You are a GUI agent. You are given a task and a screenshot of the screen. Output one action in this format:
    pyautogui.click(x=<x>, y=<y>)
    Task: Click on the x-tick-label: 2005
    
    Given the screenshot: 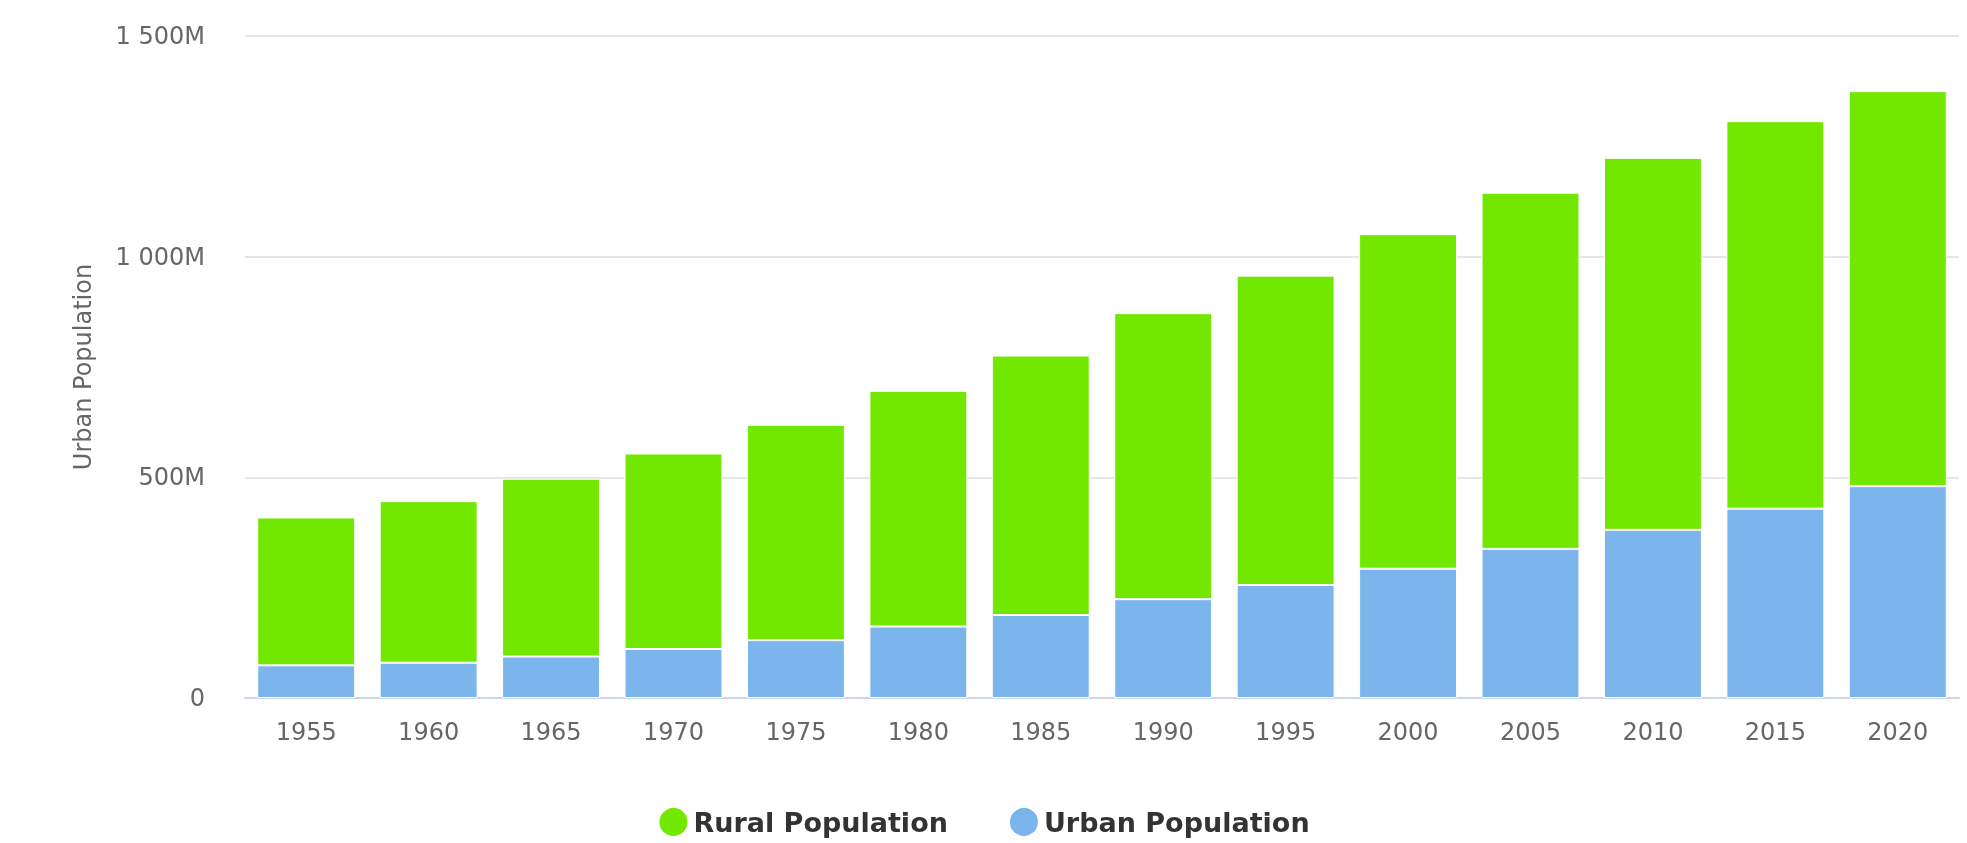 What is the action you would take?
    pyautogui.click(x=1530, y=732)
    